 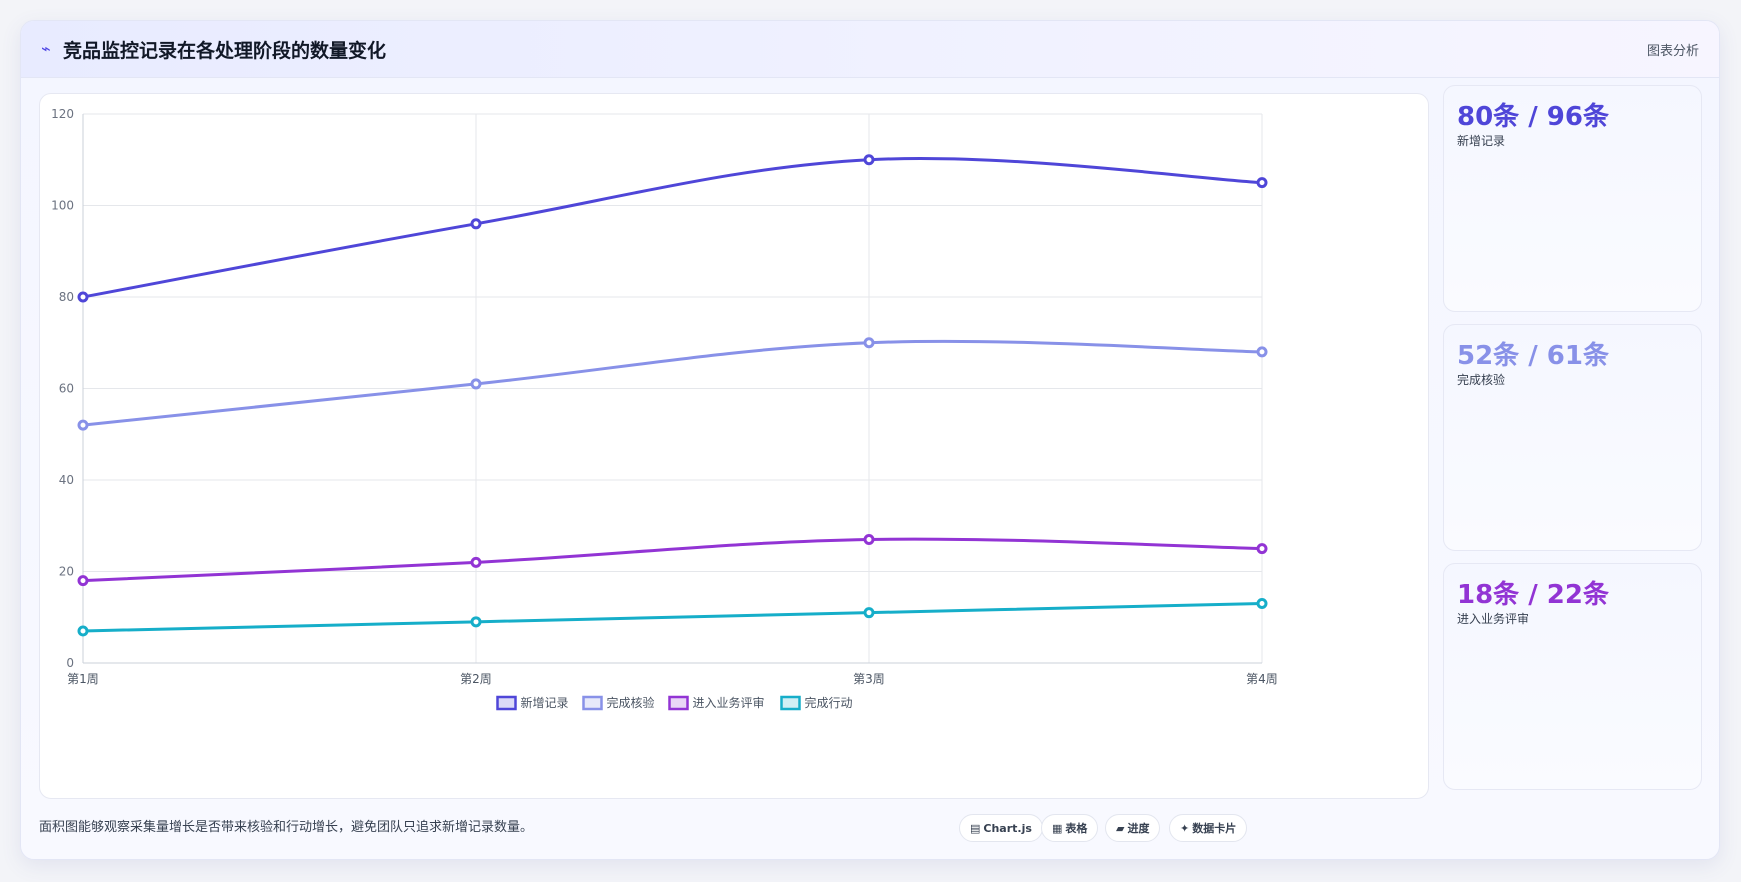 I want to click on x-tick-label: 第4周, so click(x=1262, y=679).